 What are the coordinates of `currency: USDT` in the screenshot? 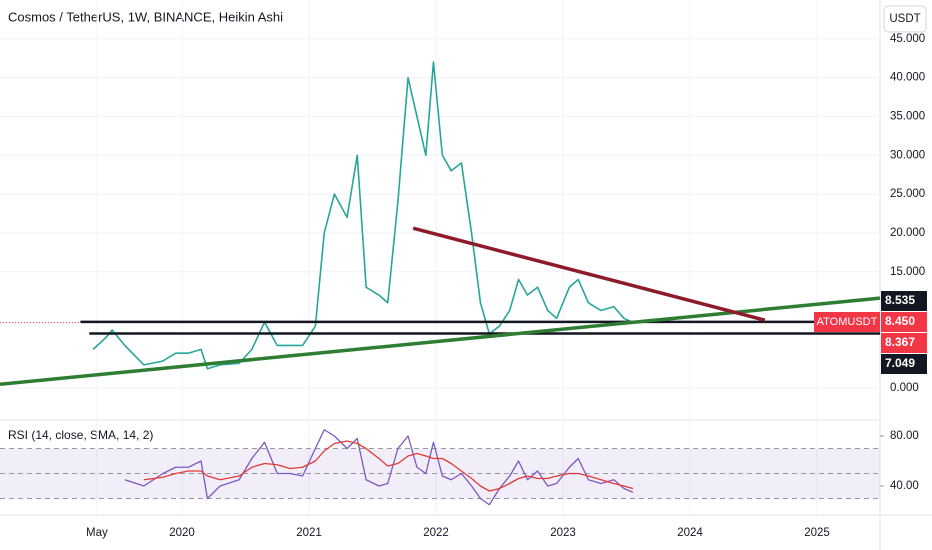 It's located at (904, 19).